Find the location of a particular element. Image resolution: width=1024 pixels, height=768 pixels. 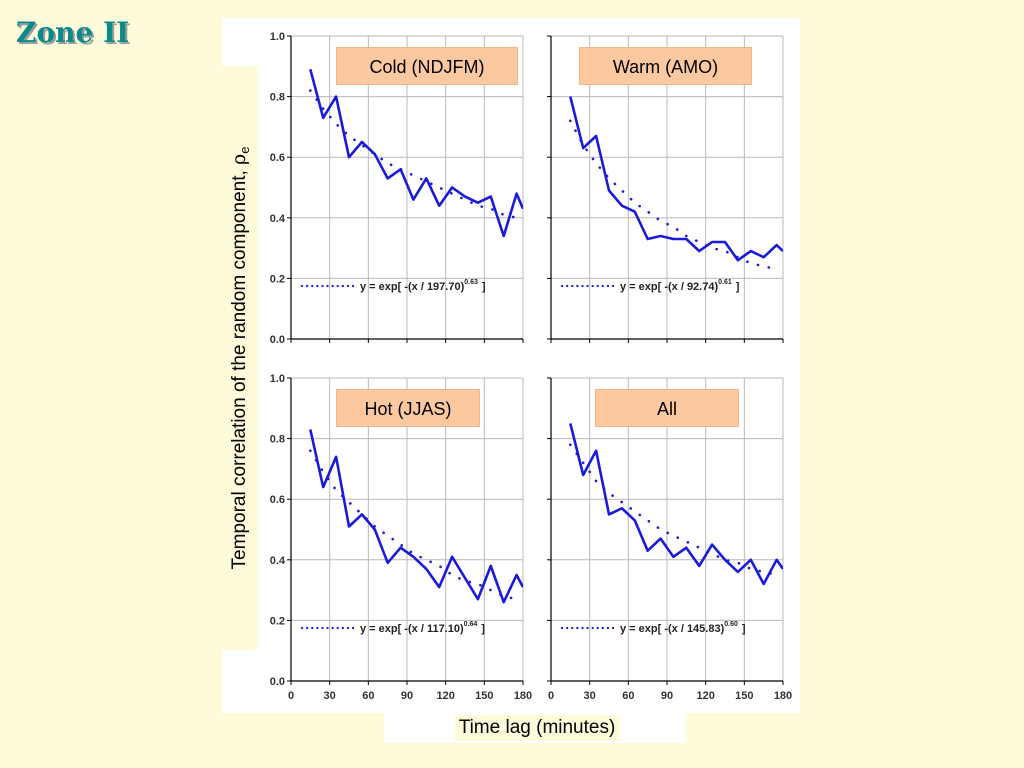

panel-label-all: All is located at coordinates (667, 408).